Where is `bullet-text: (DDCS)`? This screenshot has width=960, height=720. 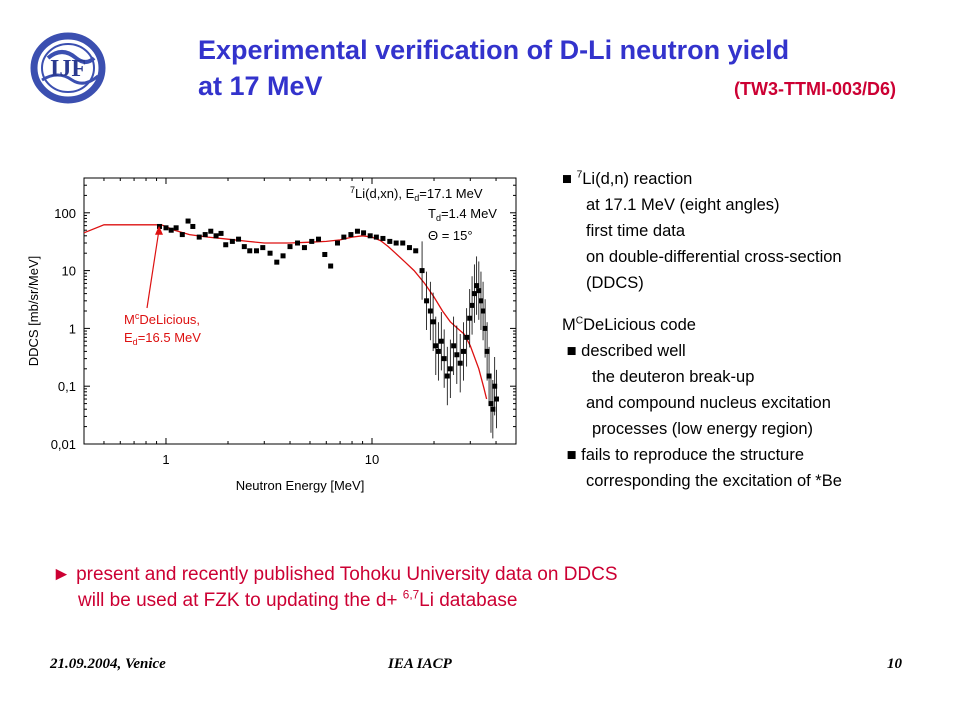
bullet-text: (DDCS) is located at coordinates (615, 283).